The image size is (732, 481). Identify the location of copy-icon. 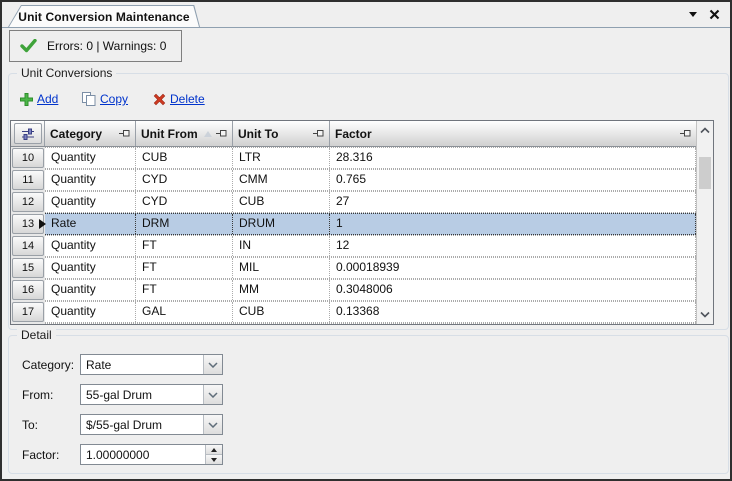
(89, 99).